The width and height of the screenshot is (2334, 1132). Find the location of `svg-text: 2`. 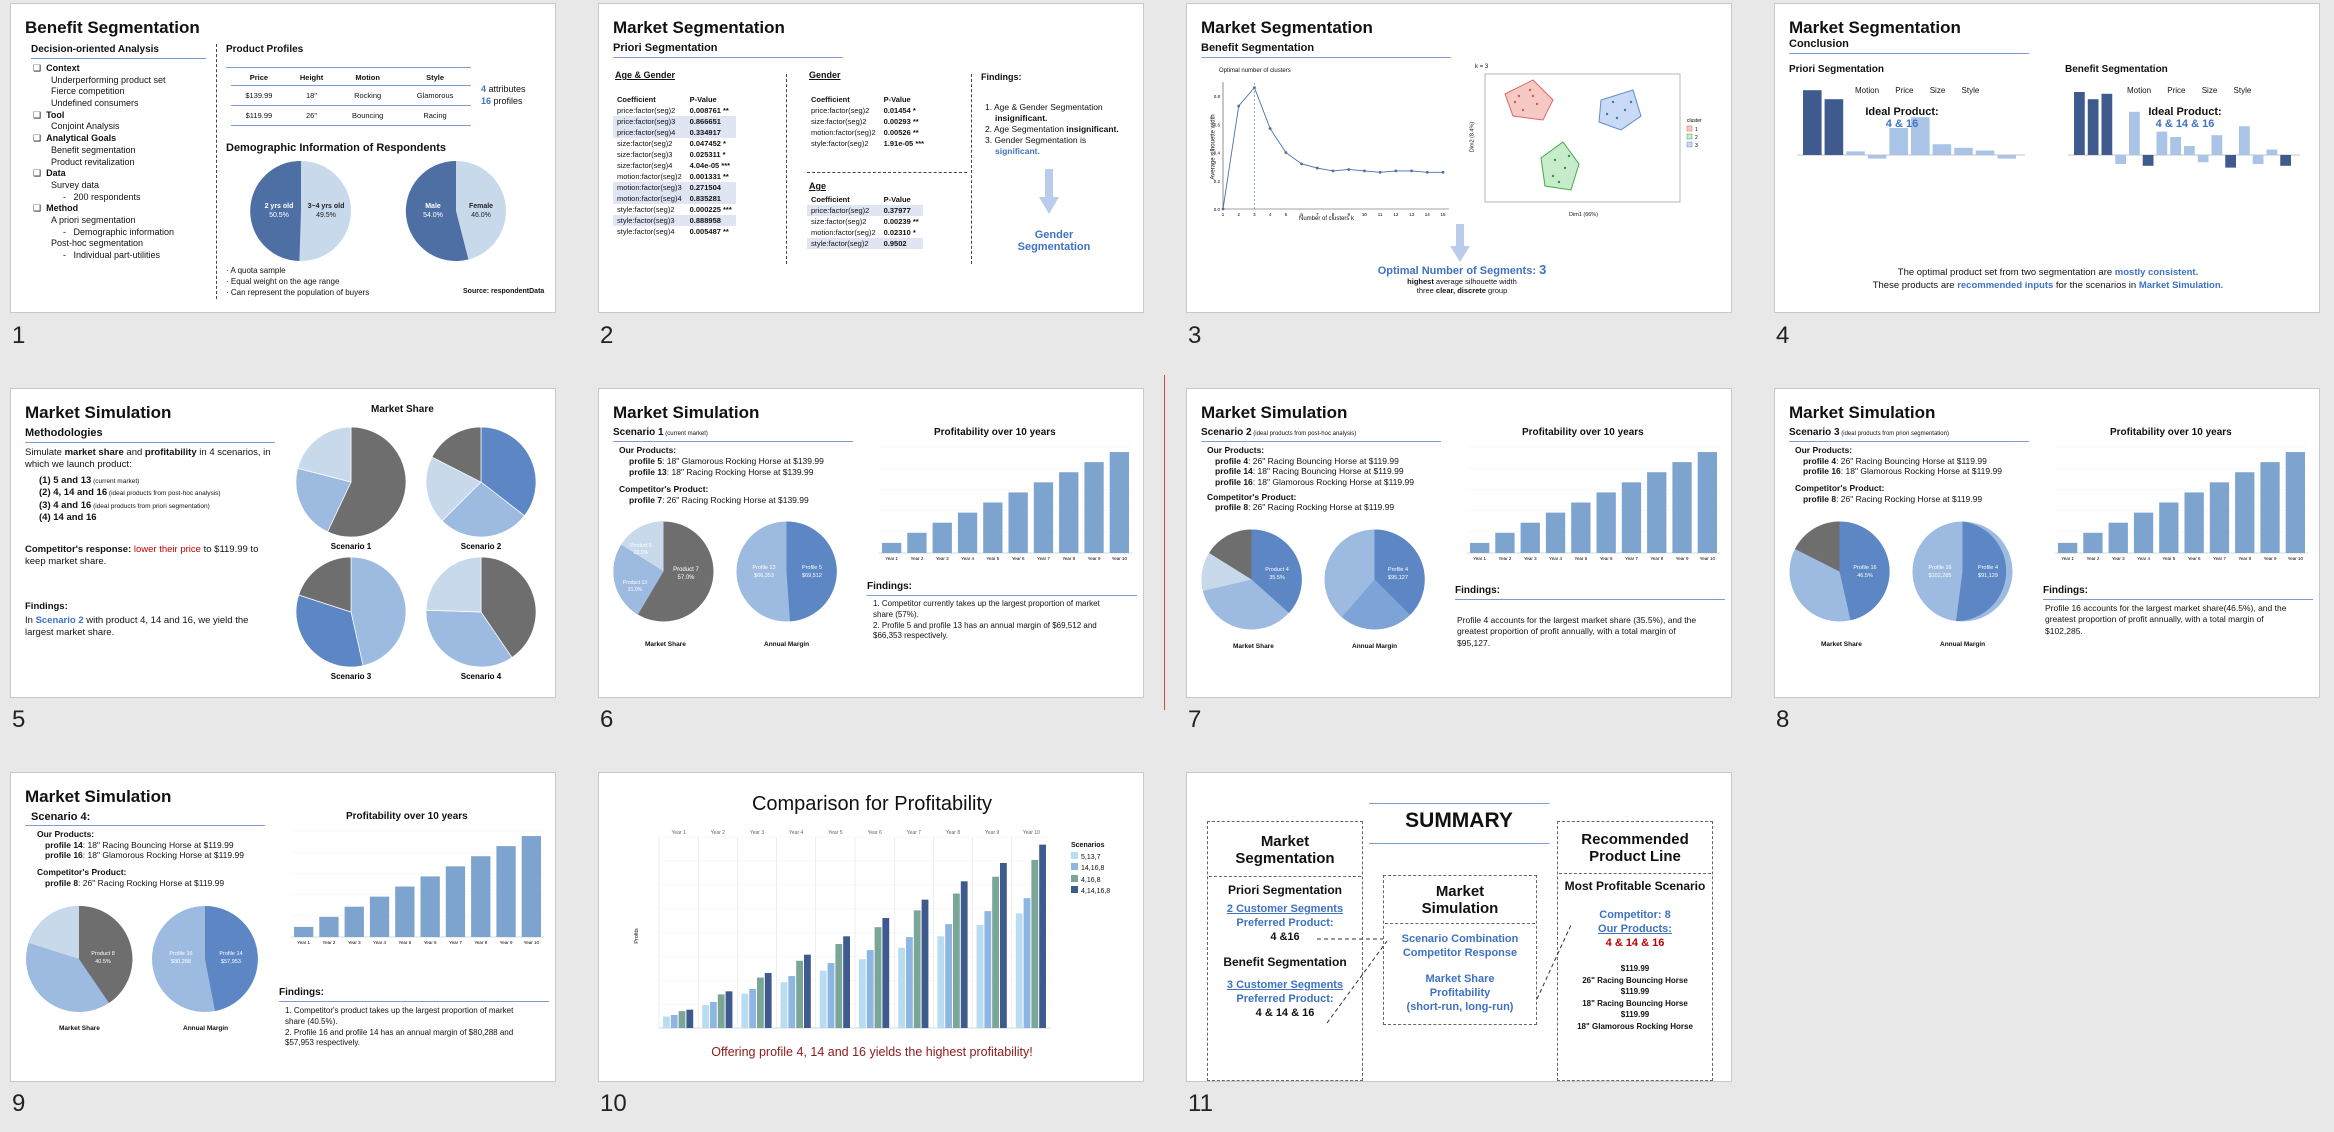

svg-text: 2 is located at coordinates (1696, 138).